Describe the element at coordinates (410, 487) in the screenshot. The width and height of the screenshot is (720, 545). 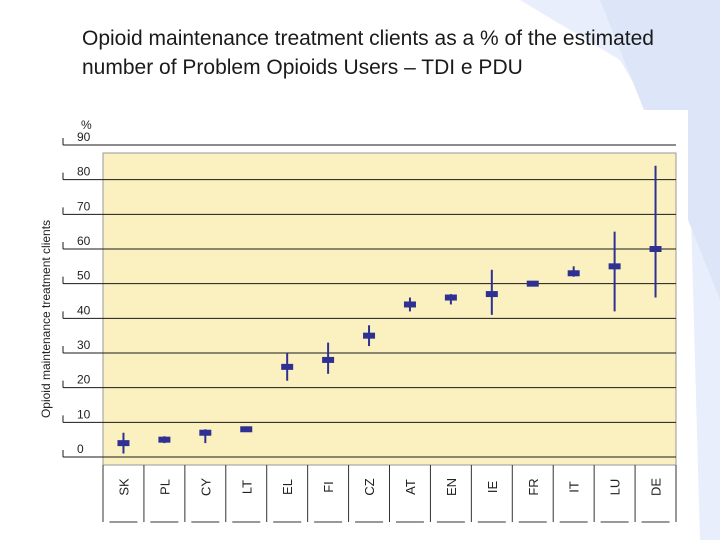
I see `x-tick-label-AT: AT` at that location.